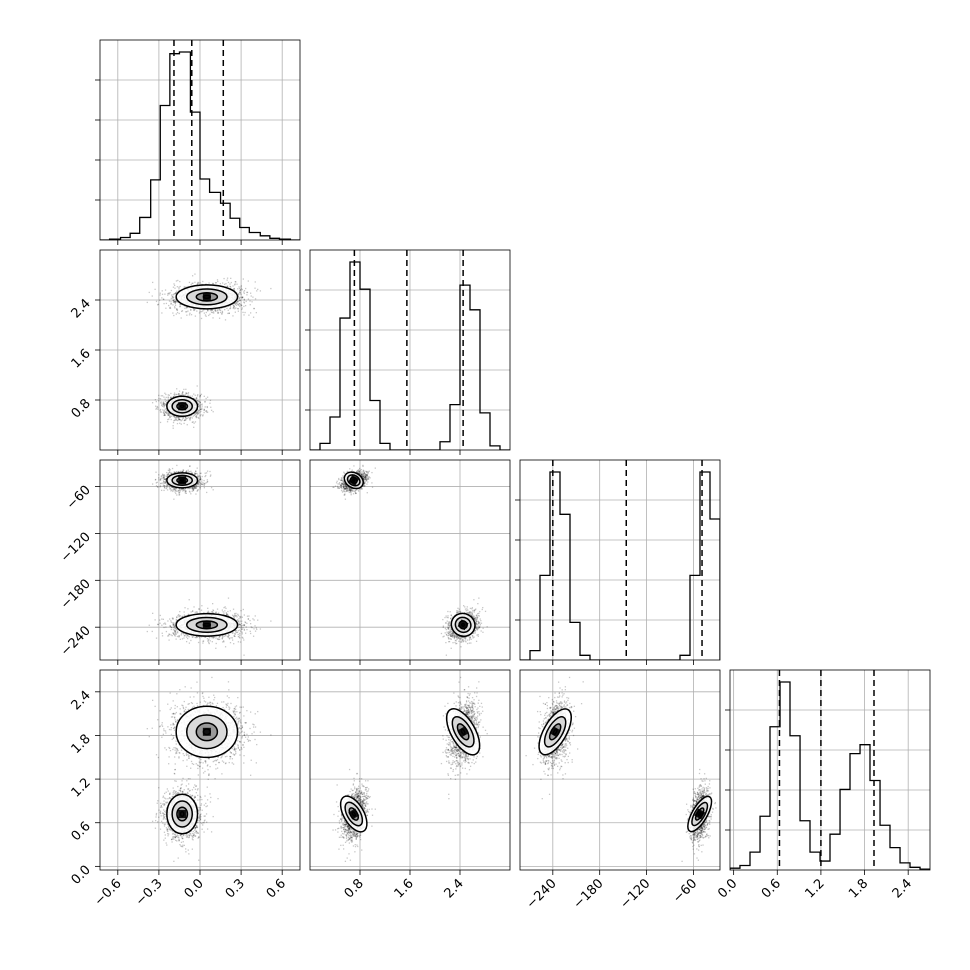 The image size is (970, 970). What do you see at coordinates (200, 140) in the screenshot?
I see `grid` at bounding box center [200, 140].